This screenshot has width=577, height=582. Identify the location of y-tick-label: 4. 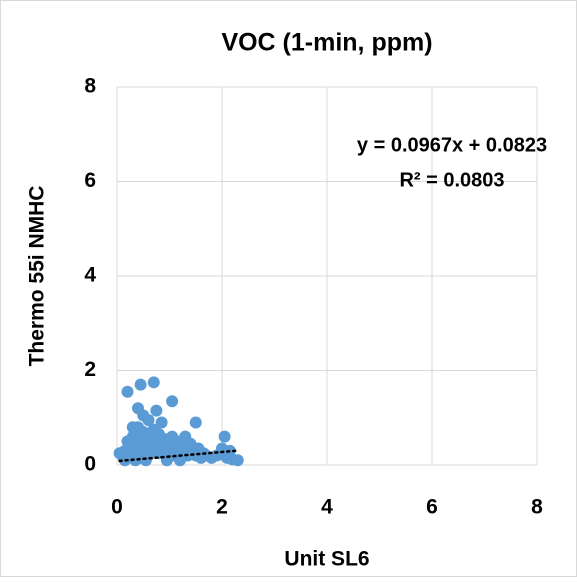
(90, 275).